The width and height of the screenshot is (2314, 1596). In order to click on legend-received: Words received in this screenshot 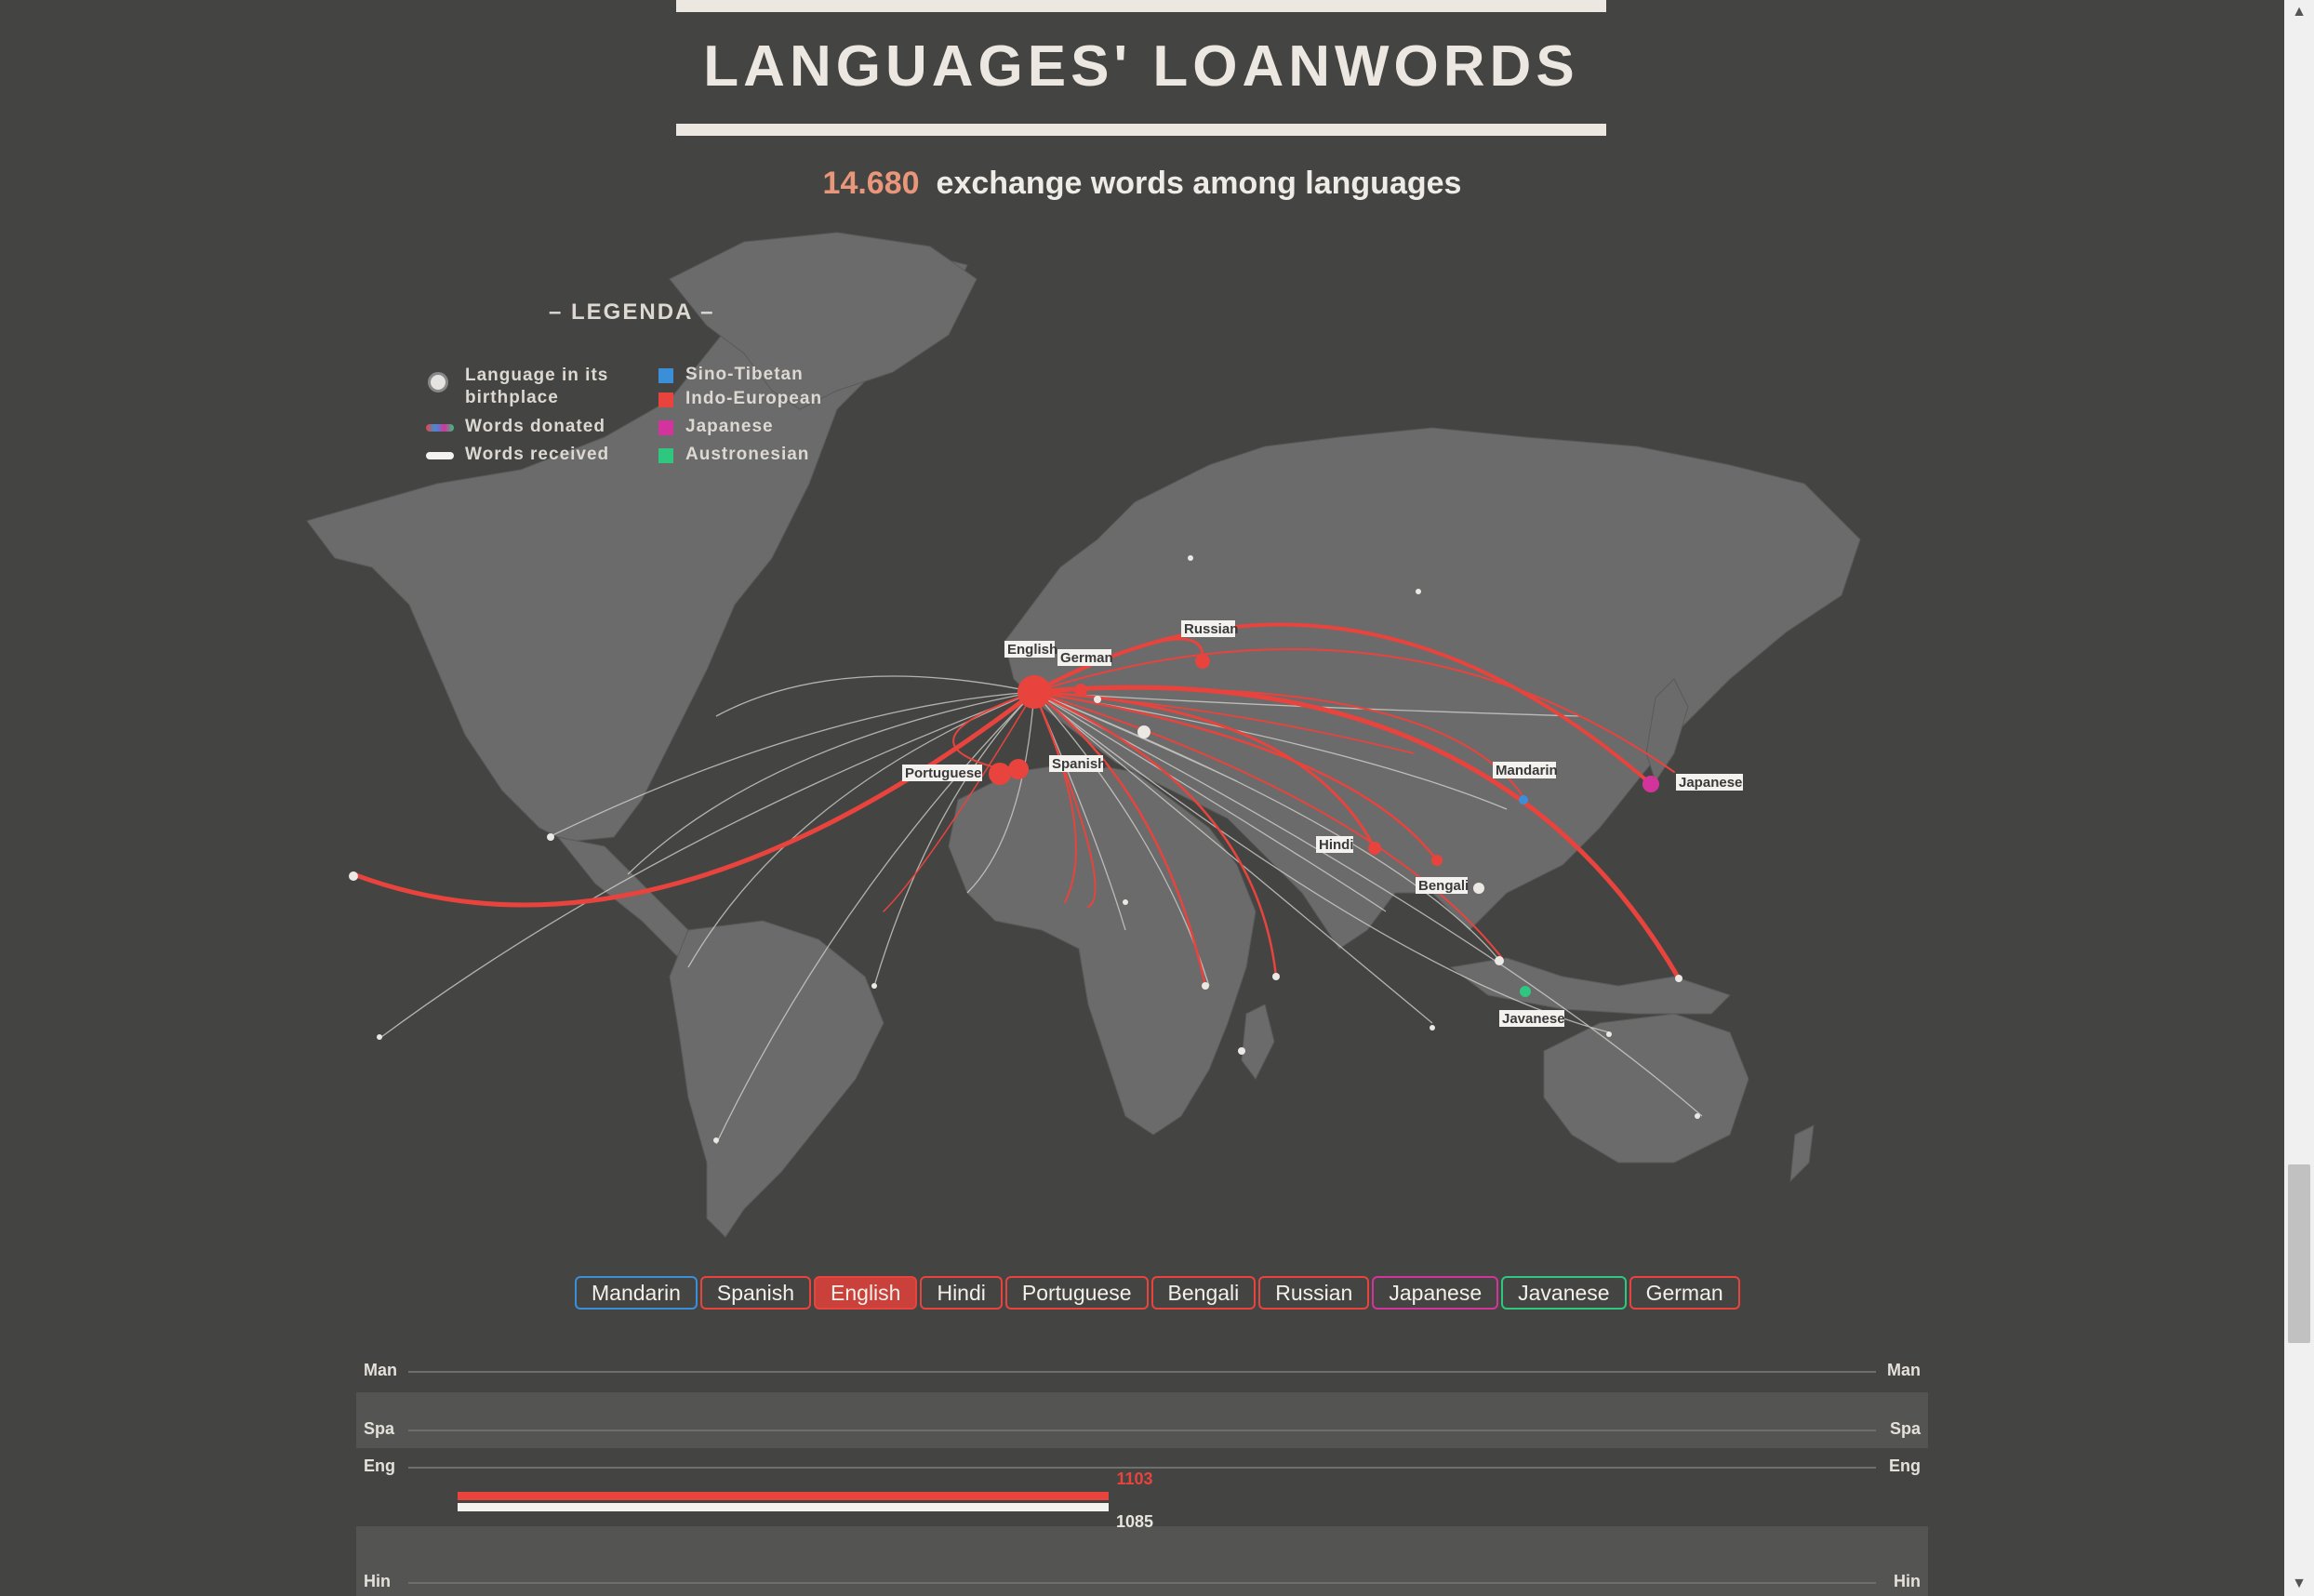, I will do `click(537, 455)`.